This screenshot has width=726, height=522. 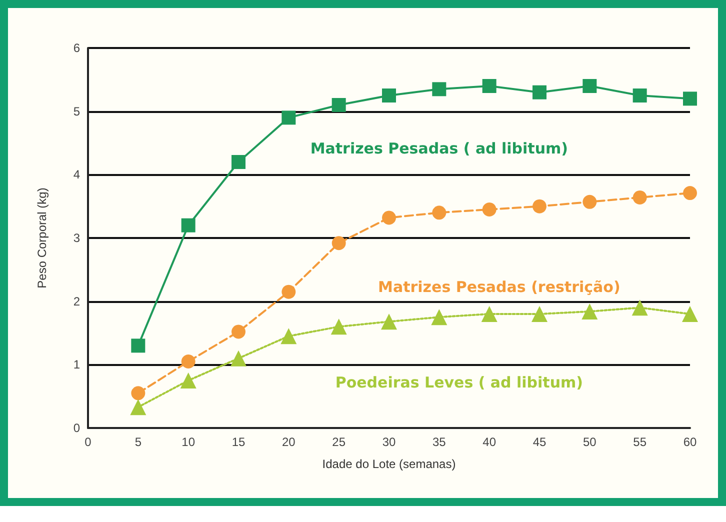 I want to click on y-tick-label: 6, so click(x=76, y=48).